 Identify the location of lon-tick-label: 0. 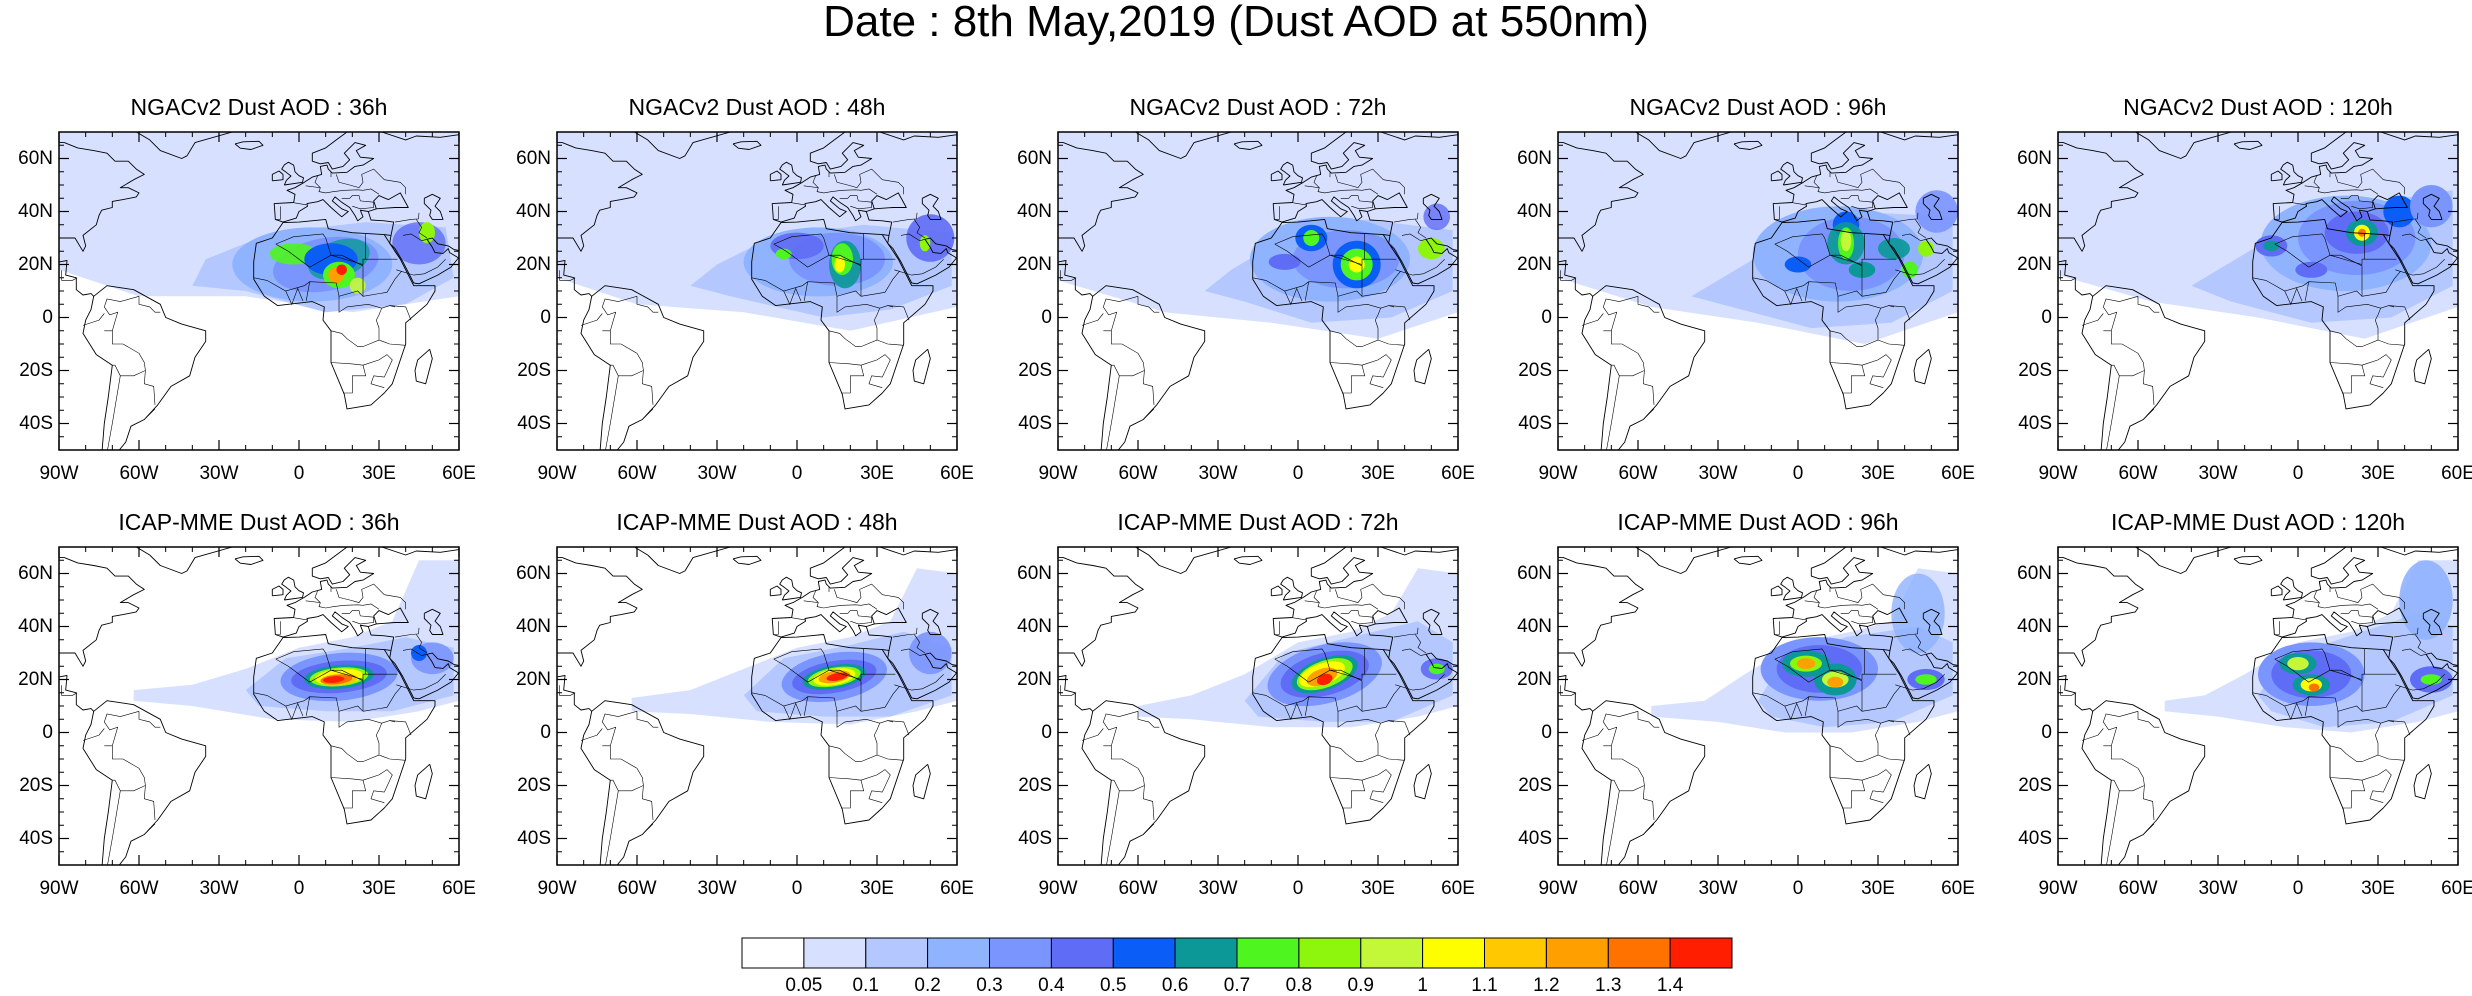
(2298, 473).